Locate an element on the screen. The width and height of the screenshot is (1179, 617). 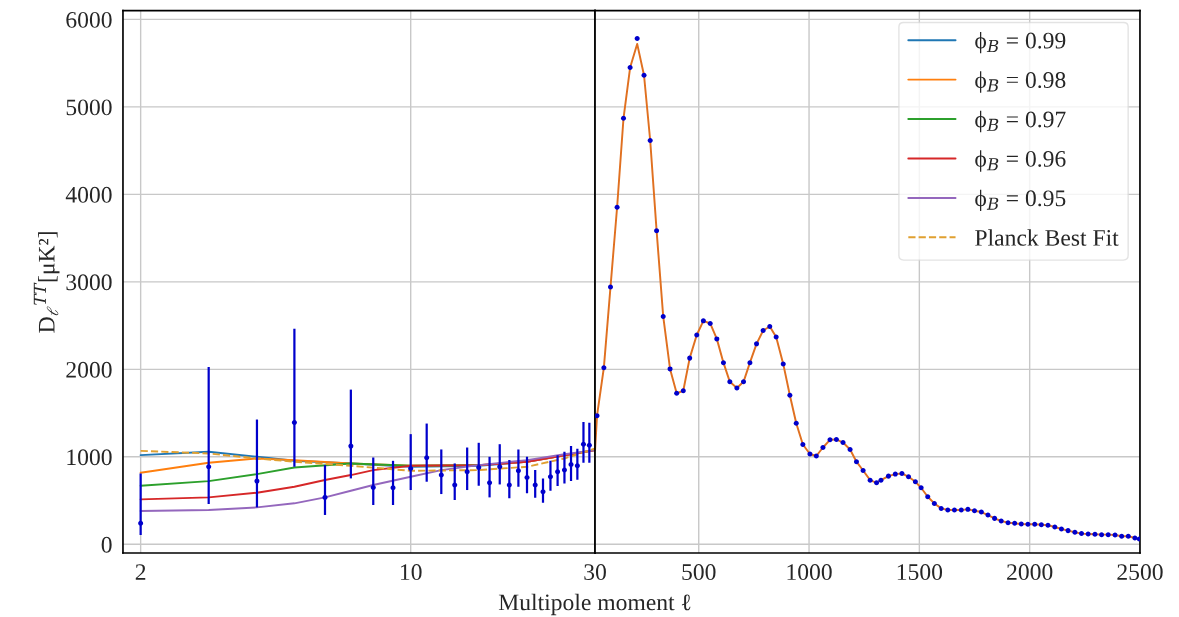
x-tick-label: 1500 is located at coordinates (920, 572).